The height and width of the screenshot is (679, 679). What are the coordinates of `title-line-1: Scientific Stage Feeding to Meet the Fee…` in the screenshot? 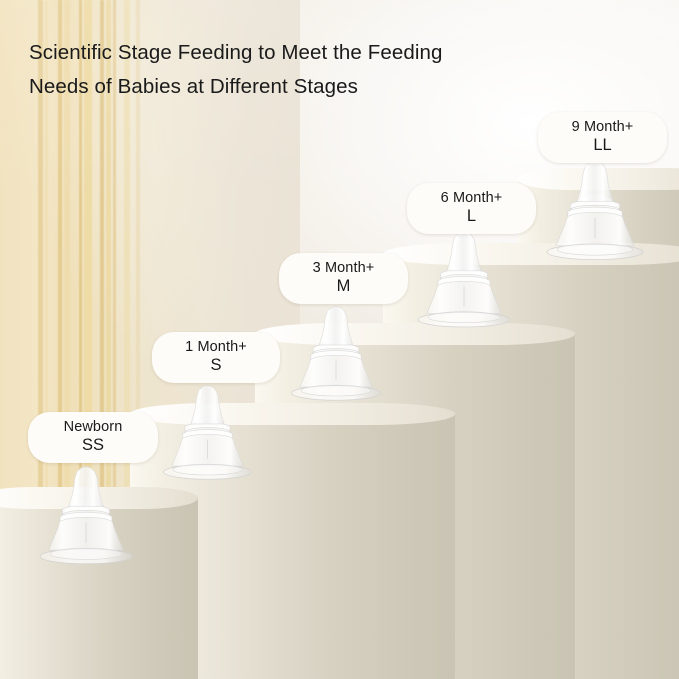 It's located at (236, 52).